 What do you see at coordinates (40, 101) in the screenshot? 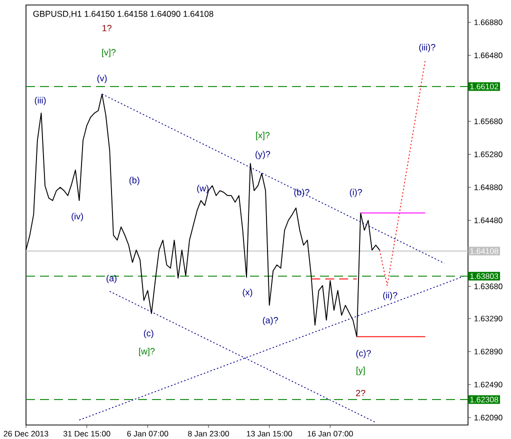
I see `annotation: (iii)` at bounding box center [40, 101].